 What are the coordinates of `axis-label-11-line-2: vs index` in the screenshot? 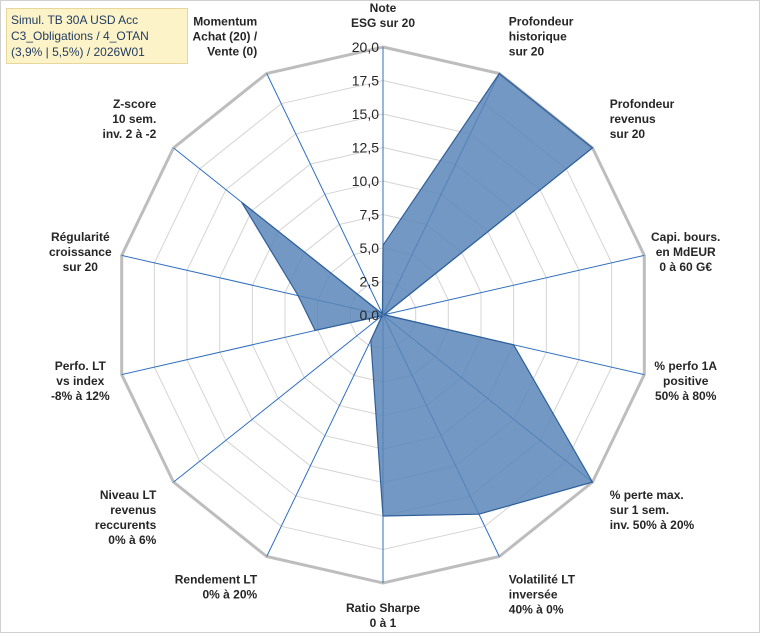 It's located at (80, 381).